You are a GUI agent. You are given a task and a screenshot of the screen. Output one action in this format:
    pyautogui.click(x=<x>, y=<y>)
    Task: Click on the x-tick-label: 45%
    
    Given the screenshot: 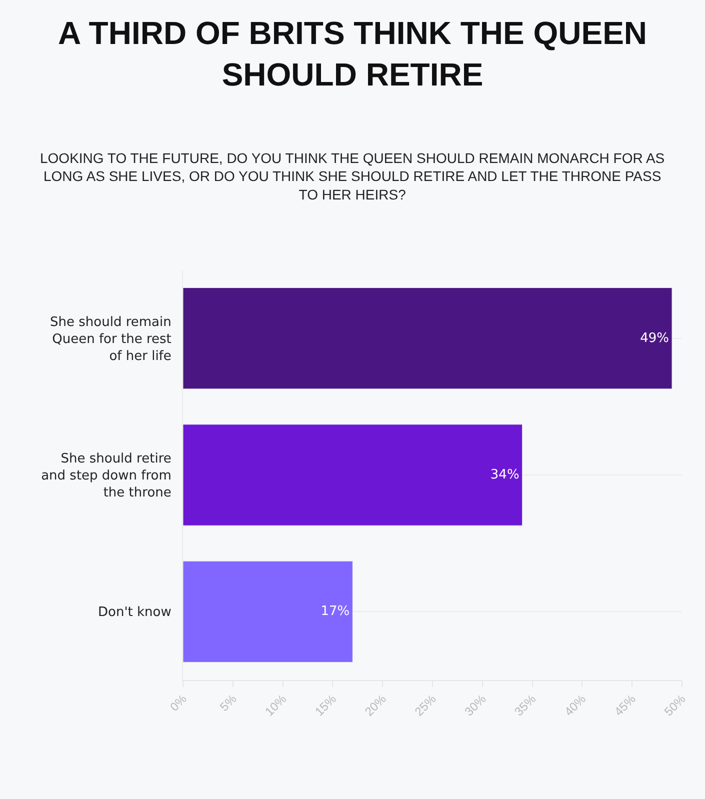 What is the action you would take?
    pyautogui.click(x=625, y=705)
    